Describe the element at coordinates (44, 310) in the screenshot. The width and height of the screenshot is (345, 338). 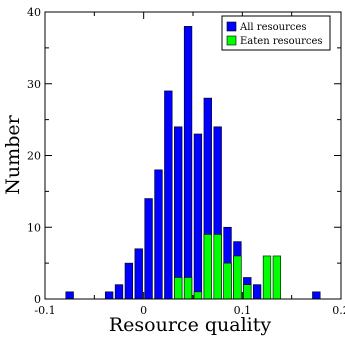
I see `x-tick-label: -0.1` at that location.